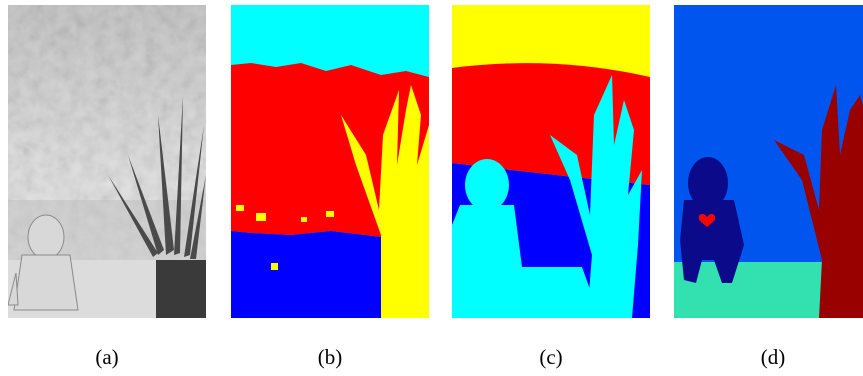 The height and width of the screenshot is (376, 863). I want to click on region-blue, so click(330, 274).